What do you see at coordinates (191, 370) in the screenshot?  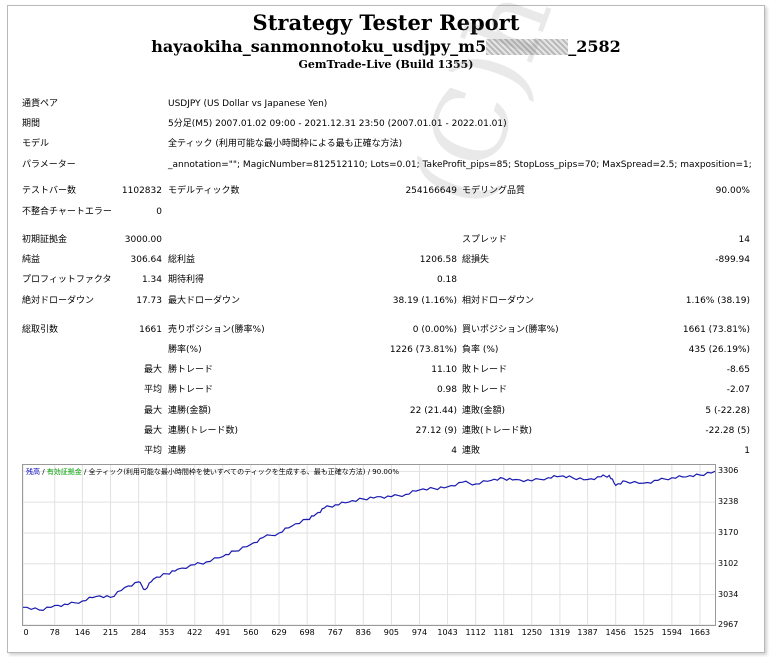 I see `max-win-label: 勝トレード` at bounding box center [191, 370].